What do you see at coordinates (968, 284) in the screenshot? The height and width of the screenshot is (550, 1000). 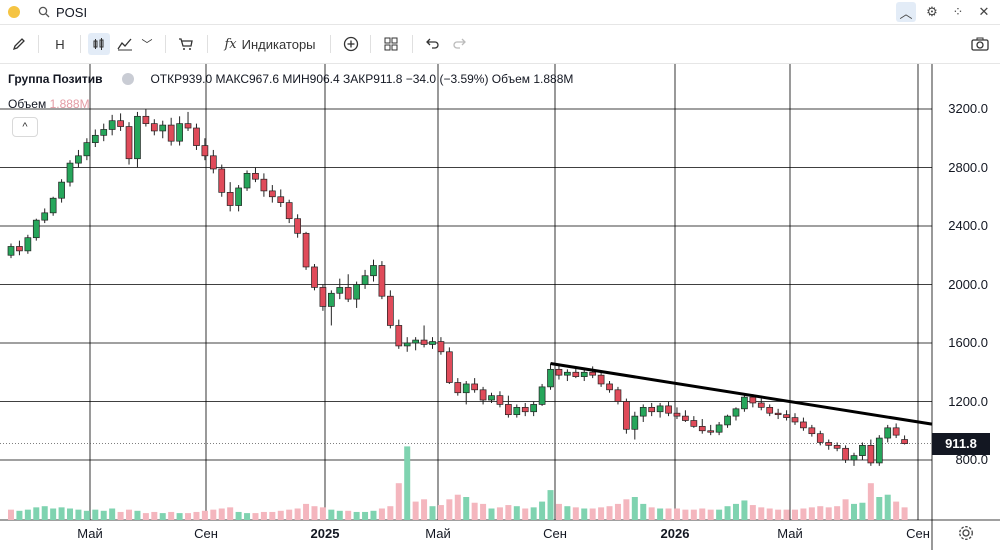 I see `price-tick-label: 2000.0` at bounding box center [968, 284].